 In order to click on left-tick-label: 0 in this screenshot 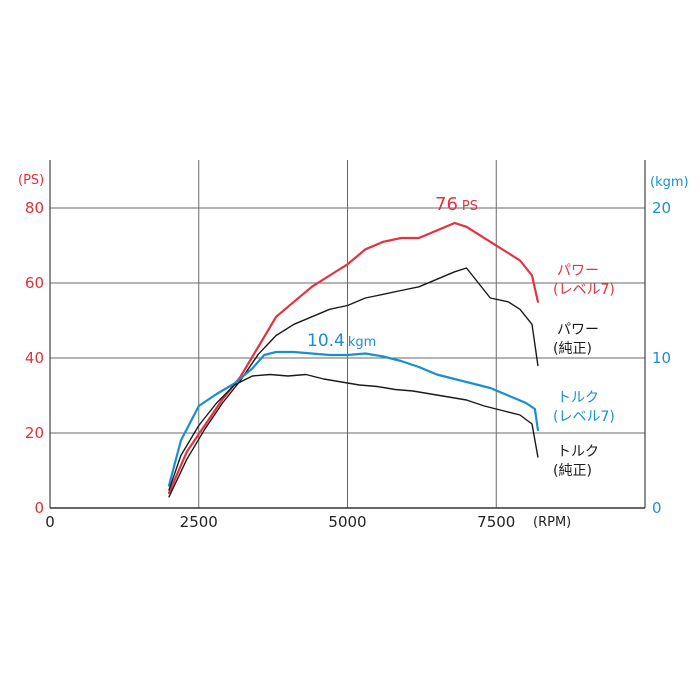, I will do `click(39, 508)`.